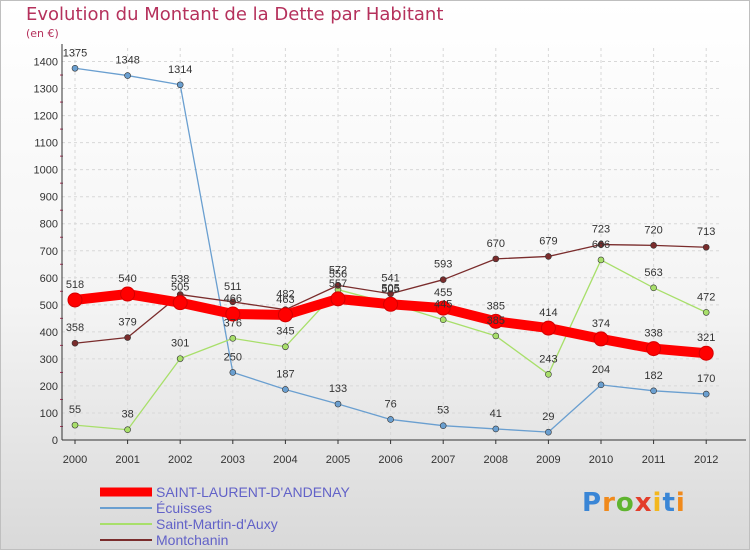 The image size is (750, 550). I want to click on data-label-saint-martin: 55, so click(75, 410).